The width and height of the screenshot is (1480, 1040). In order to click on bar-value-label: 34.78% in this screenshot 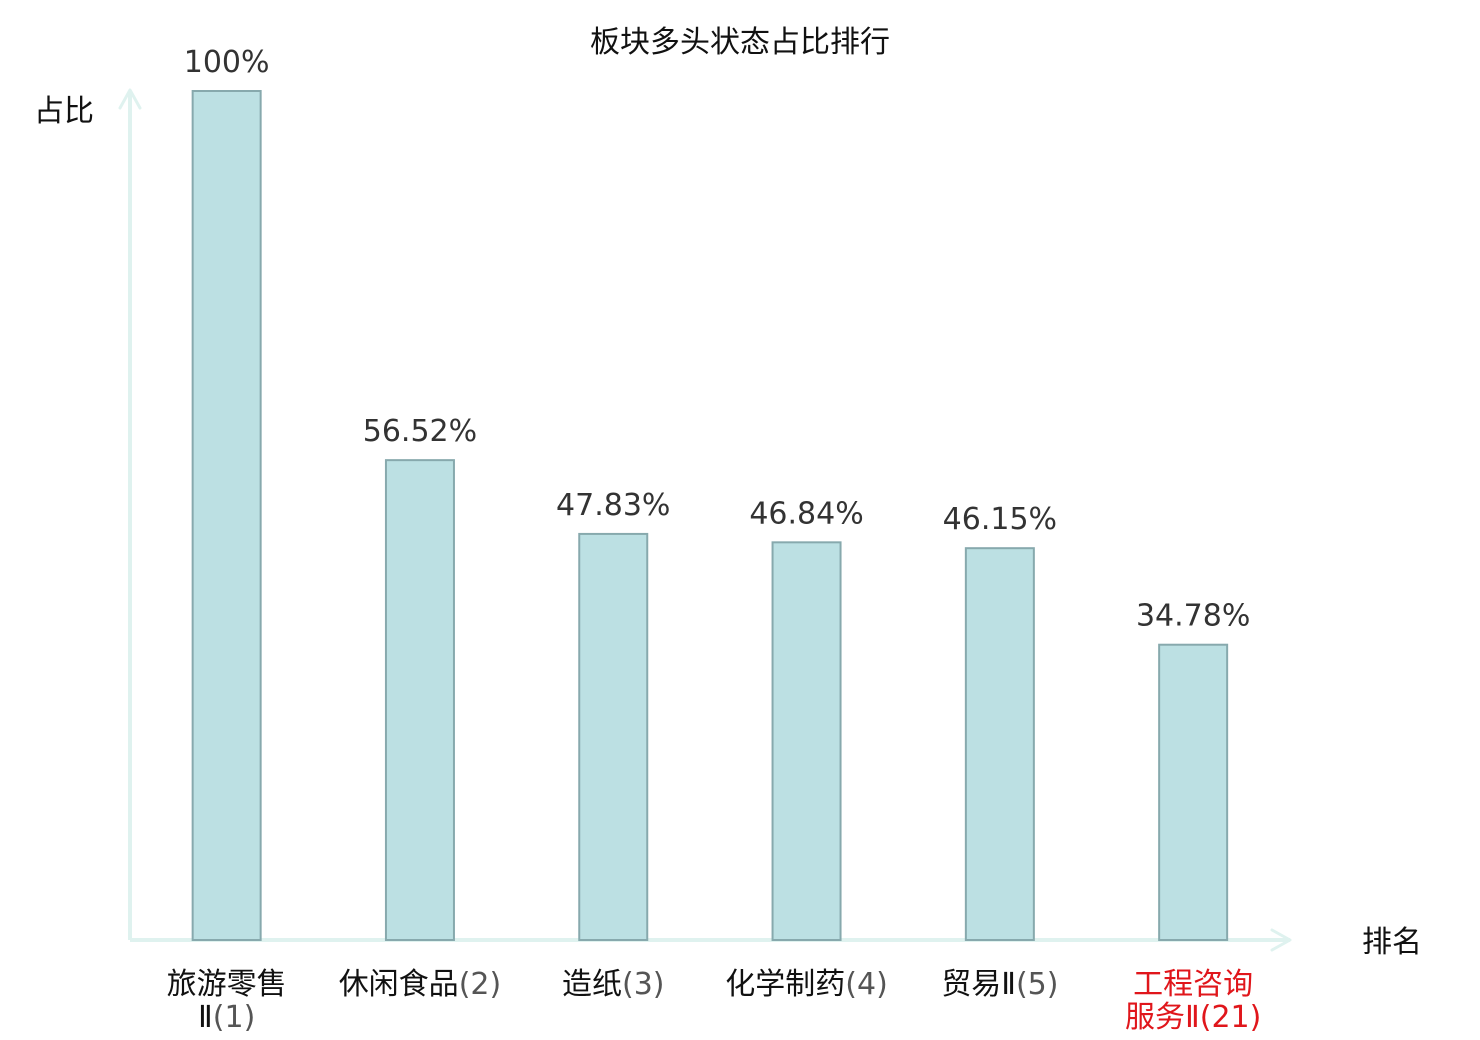, I will do `click(1193, 616)`.